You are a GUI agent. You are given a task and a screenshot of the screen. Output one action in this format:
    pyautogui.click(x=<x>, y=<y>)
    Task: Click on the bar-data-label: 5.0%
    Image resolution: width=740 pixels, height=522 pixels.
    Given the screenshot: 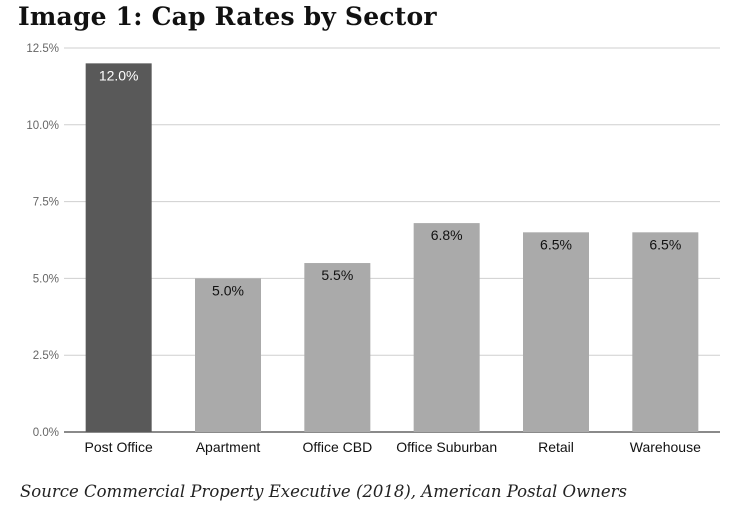 What is the action you would take?
    pyautogui.click(x=228, y=290)
    